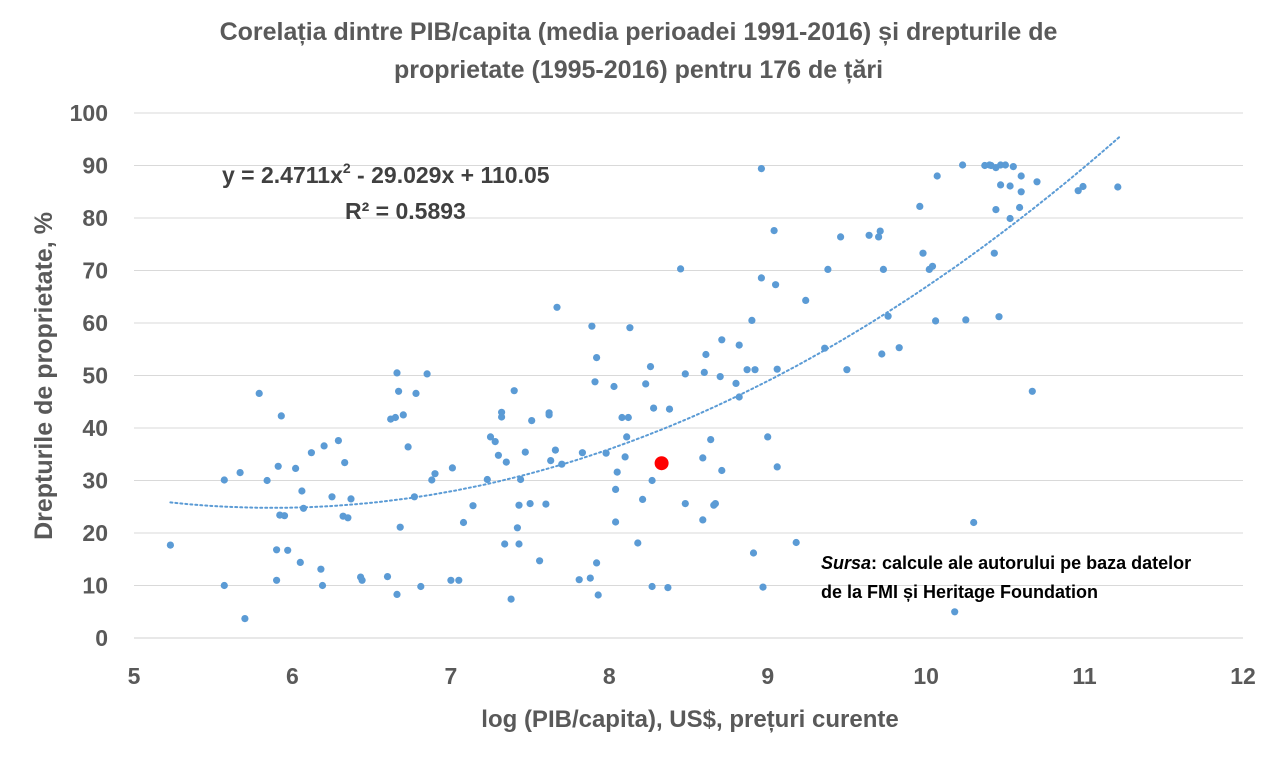  What do you see at coordinates (101, 638) in the screenshot?
I see `y-tick-label: 0` at bounding box center [101, 638].